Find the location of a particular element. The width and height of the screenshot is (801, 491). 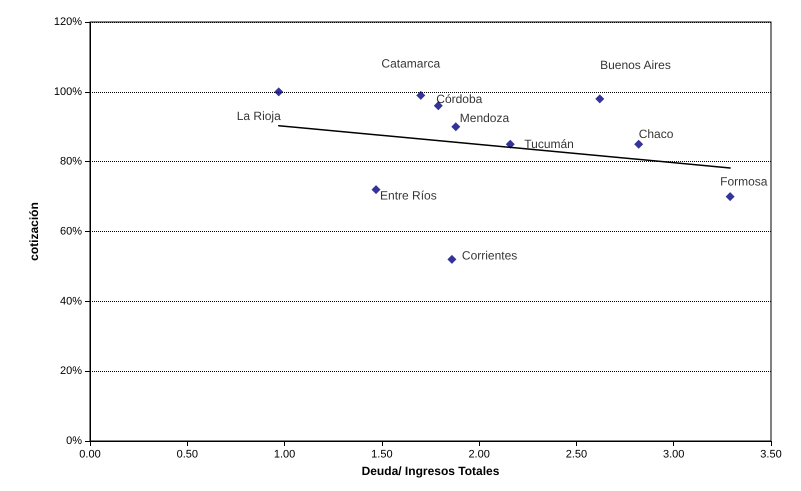

x-tick-label: 3.50 is located at coordinates (771, 454).